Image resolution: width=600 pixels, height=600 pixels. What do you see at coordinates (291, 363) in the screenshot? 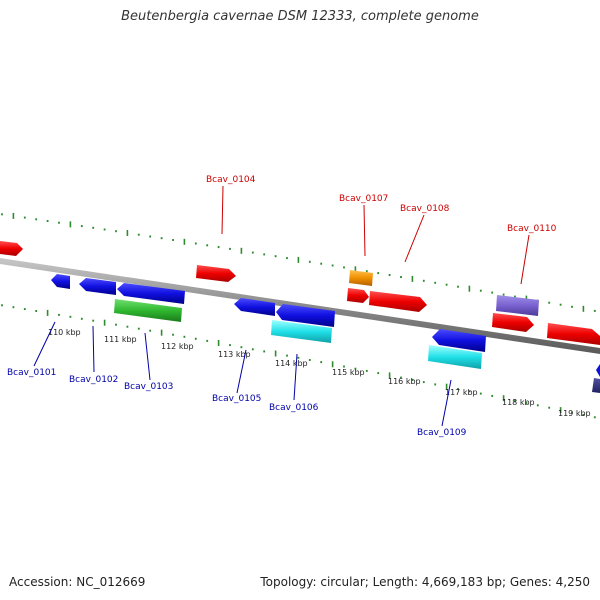
I see `tick-label-114: 114 kbp` at bounding box center [291, 363].